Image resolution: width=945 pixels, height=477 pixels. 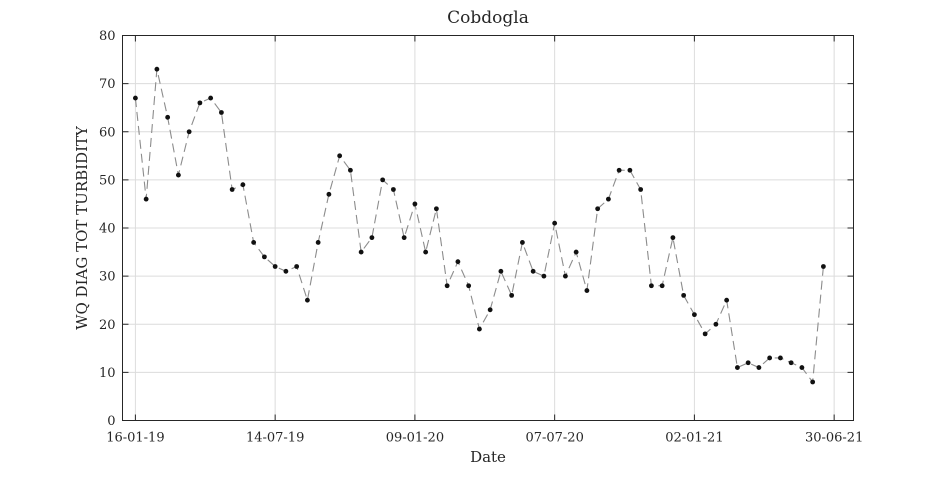 What do you see at coordinates (107, 229) in the screenshot?
I see `y-tick-label: 40` at bounding box center [107, 229].